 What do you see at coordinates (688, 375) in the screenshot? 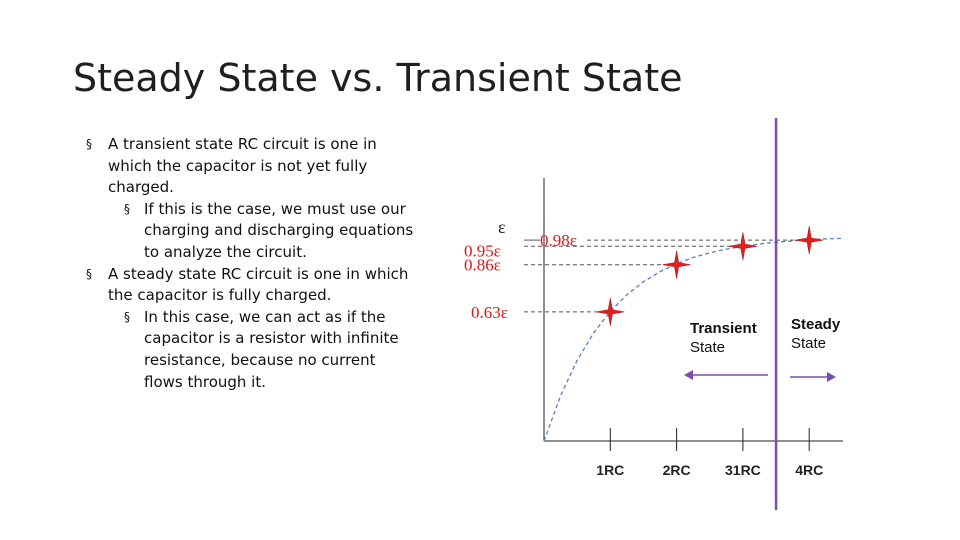
I see `transient-arrowhead` at bounding box center [688, 375].